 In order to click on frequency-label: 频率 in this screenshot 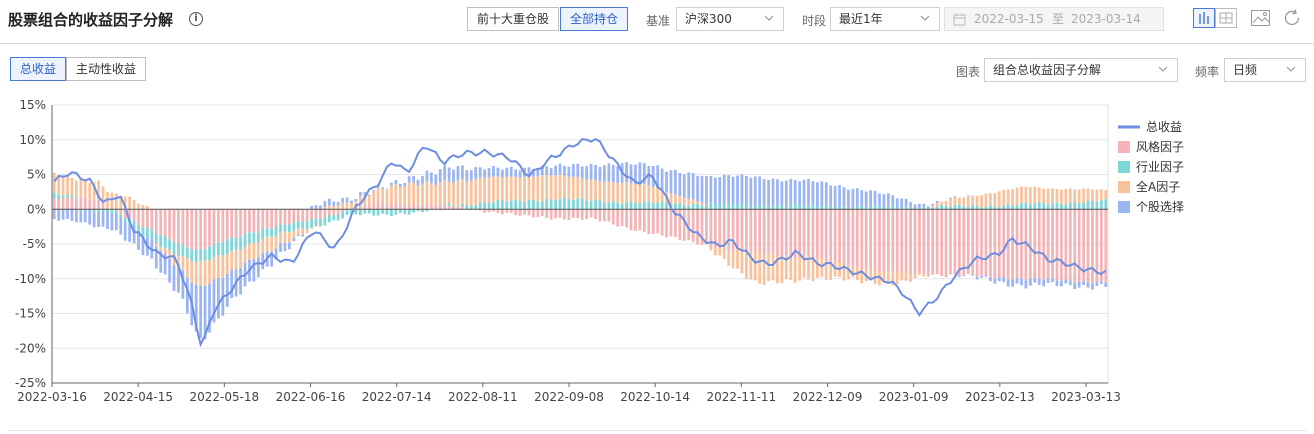, I will do `click(1207, 72)`.